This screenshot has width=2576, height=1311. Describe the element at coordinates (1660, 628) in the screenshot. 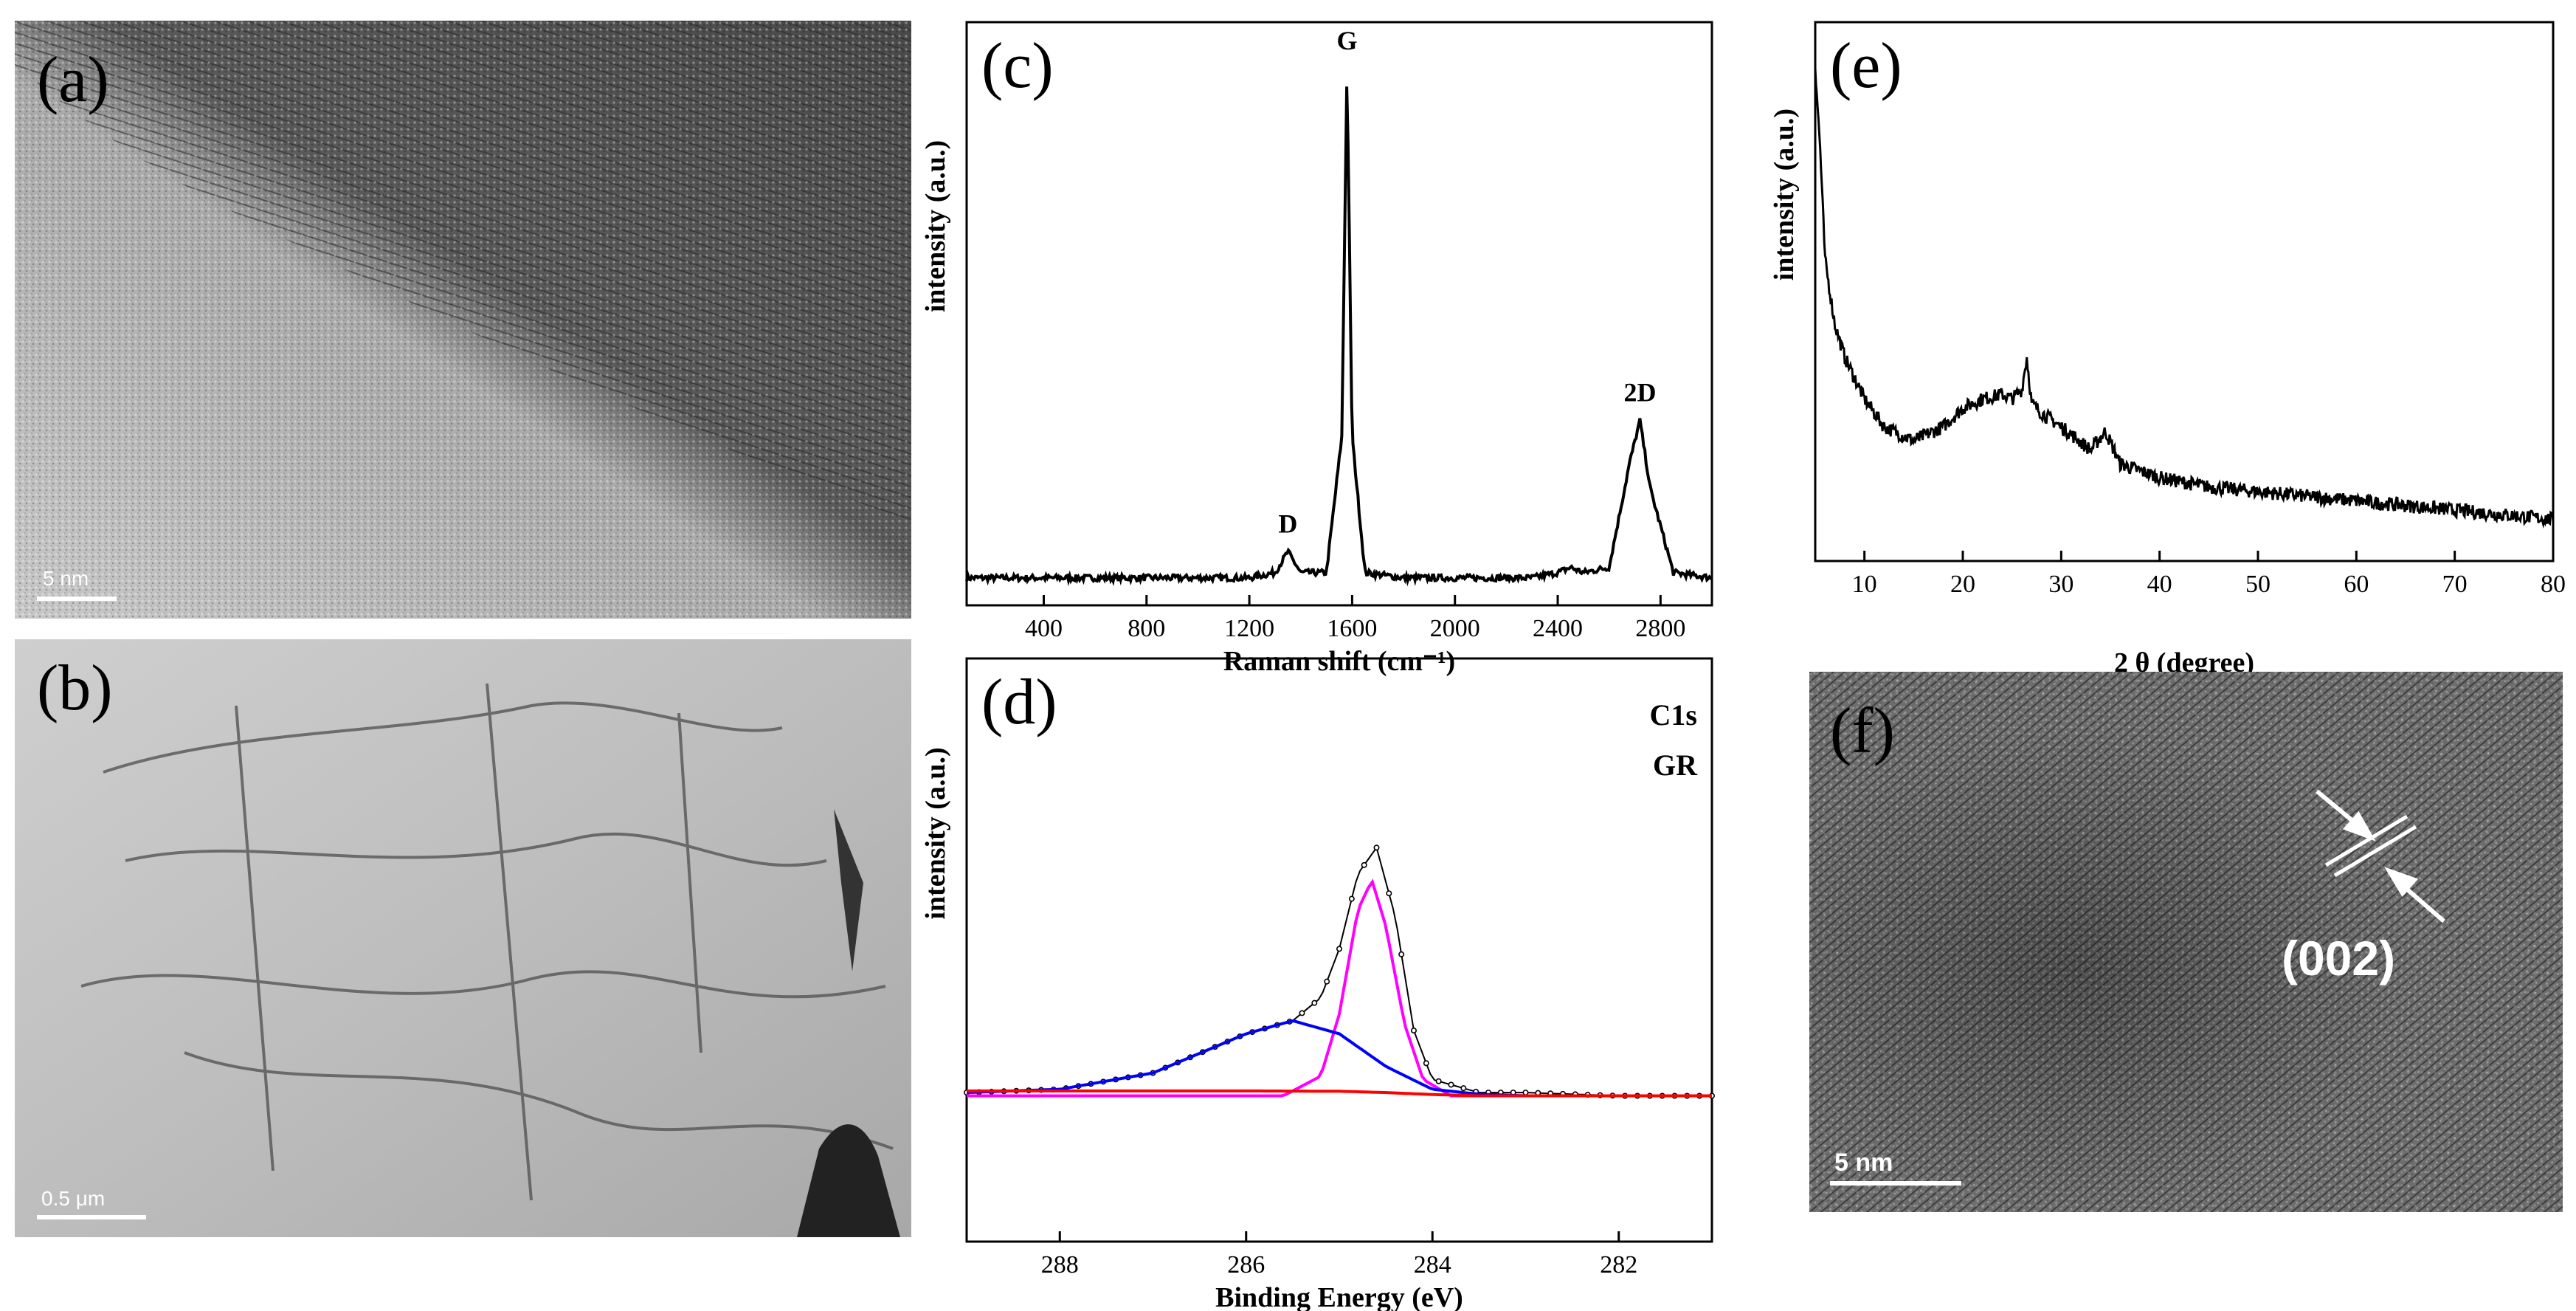

I see `x-tick-label: 2800` at that location.